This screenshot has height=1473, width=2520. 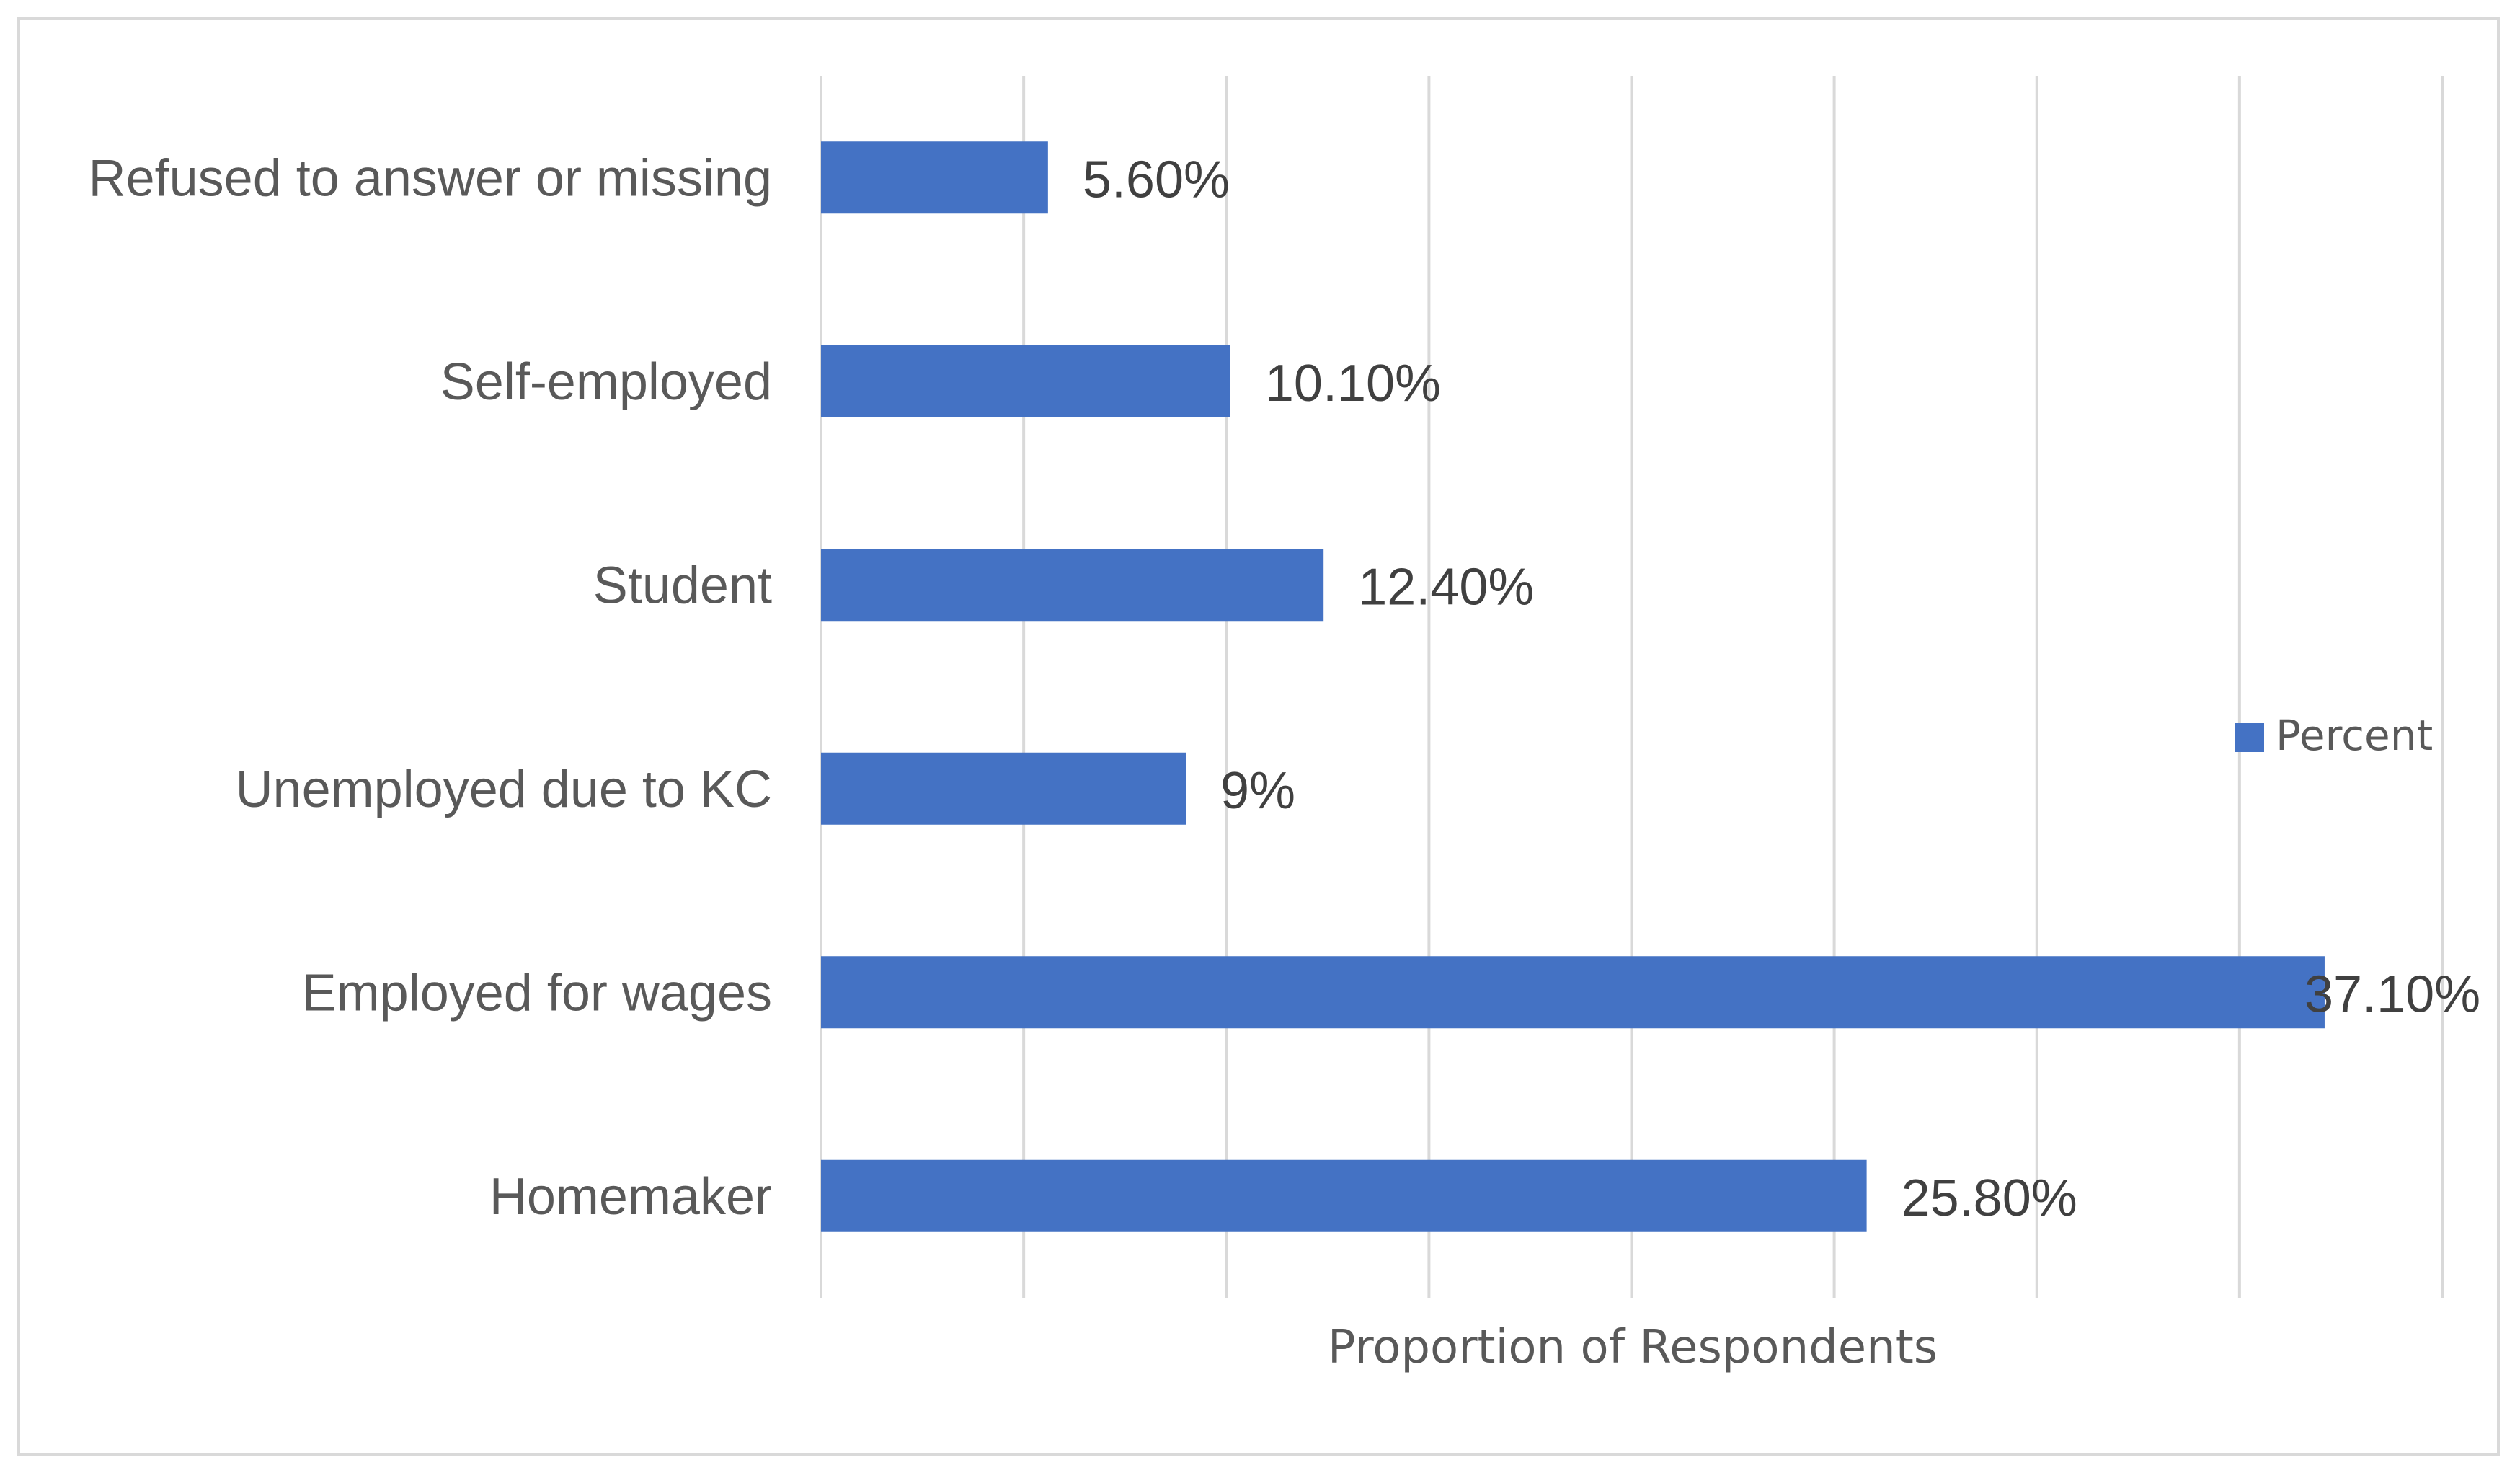 I want to click on category-label: Refused to answer or missing, so click(x=430, y=178).